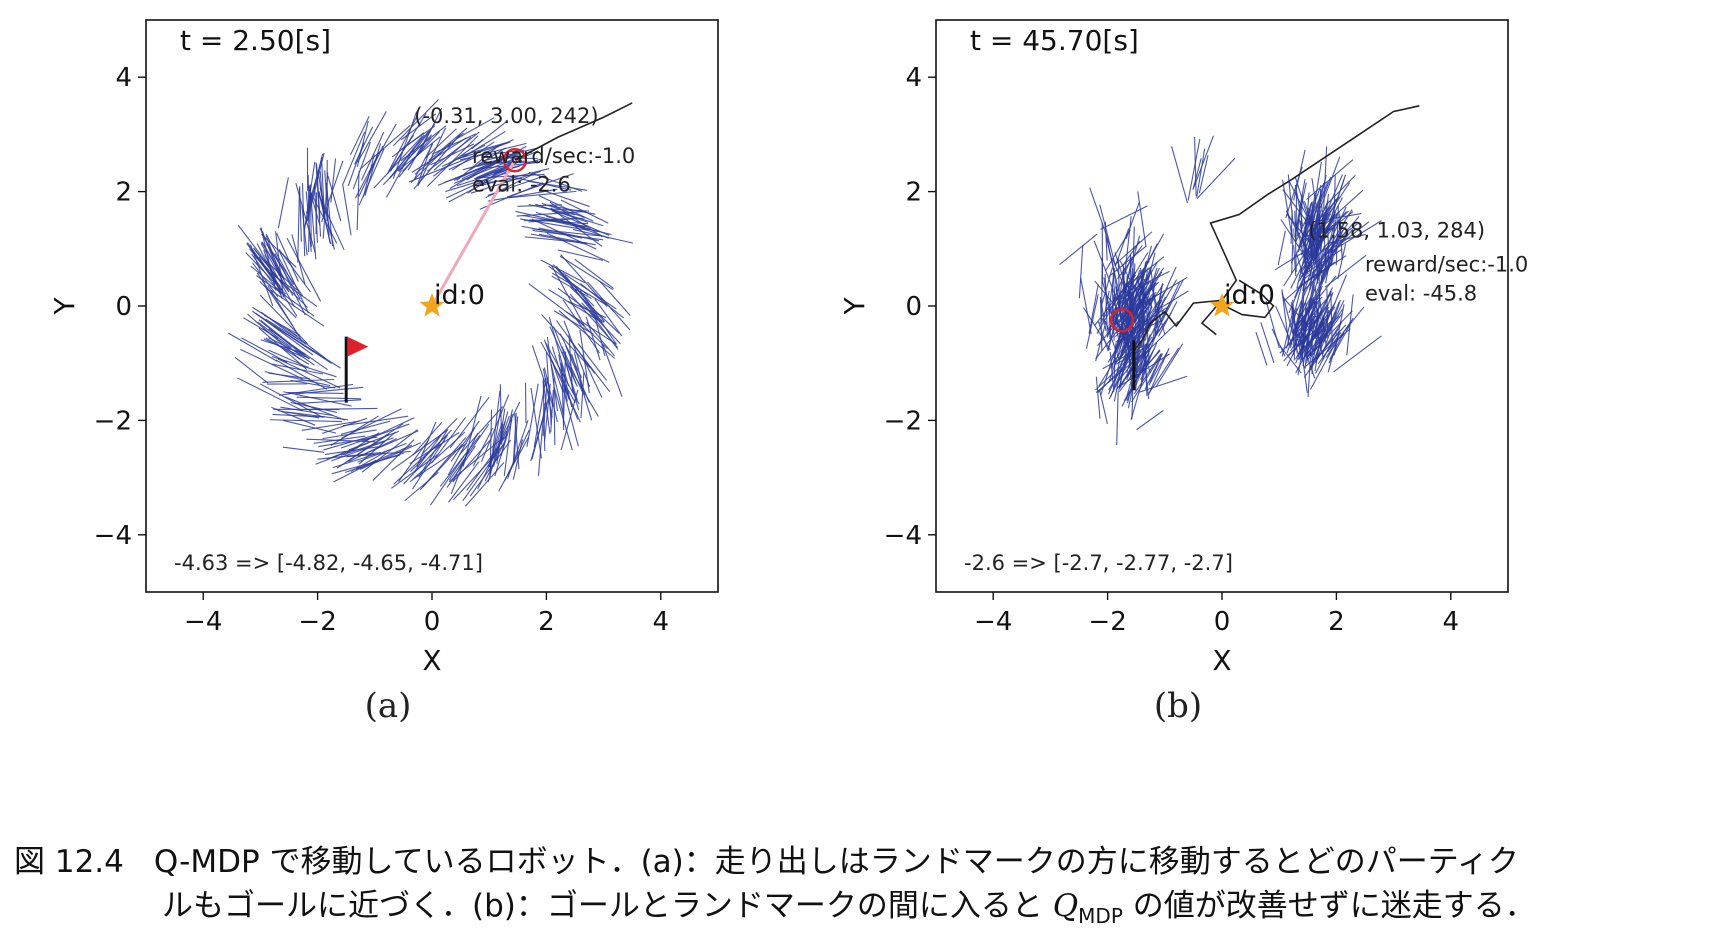 This screenshot has width=1720, height=939. Describe the element at coordinates (1220, 290) in the screenshot. I see `particles` at that location.